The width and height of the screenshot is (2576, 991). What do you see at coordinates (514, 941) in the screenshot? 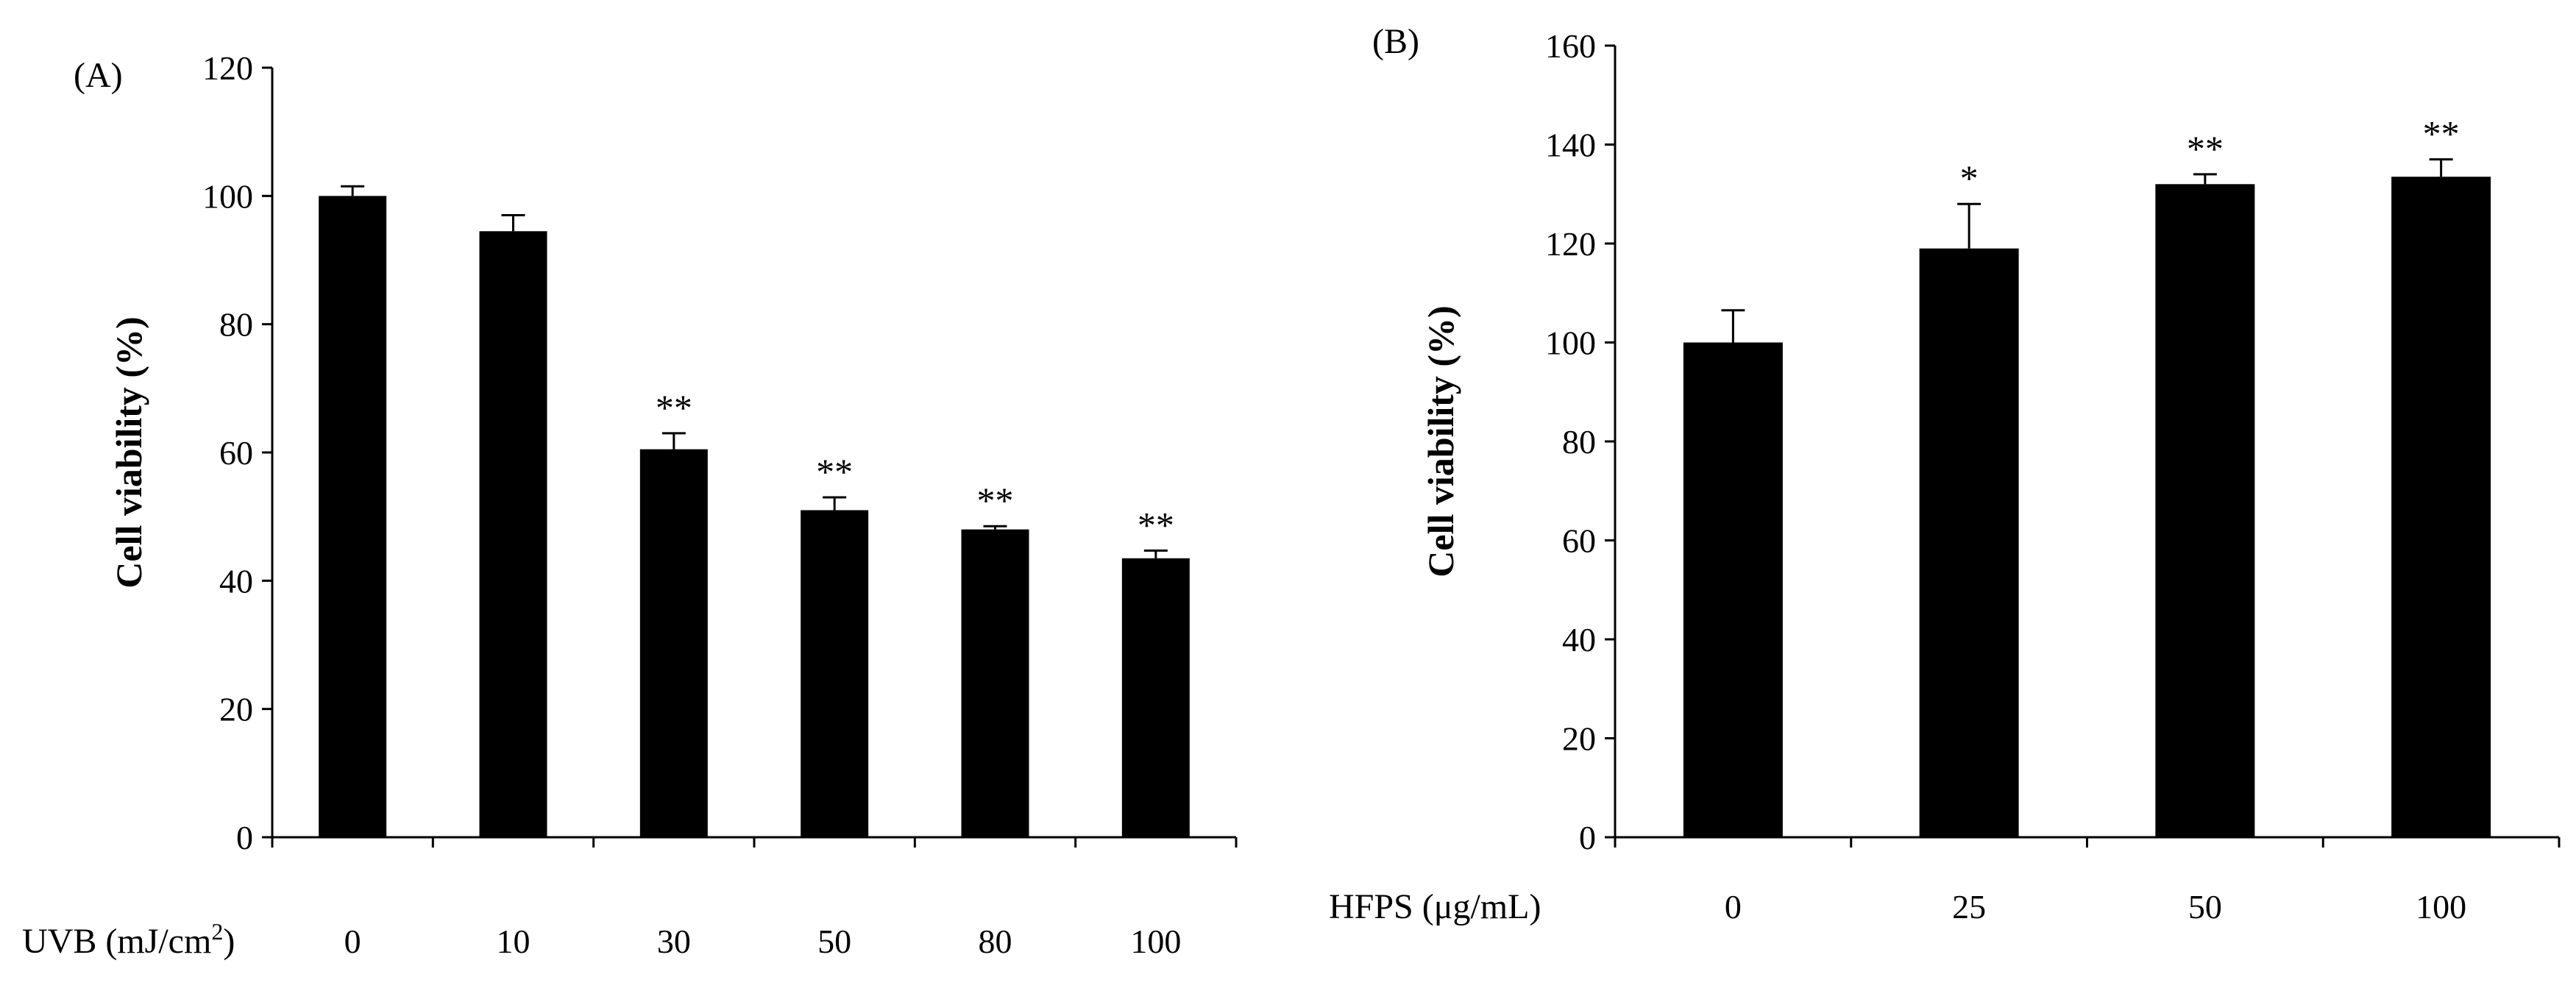
I see `x-tick-label: 10` at bounding box center [514, 941].